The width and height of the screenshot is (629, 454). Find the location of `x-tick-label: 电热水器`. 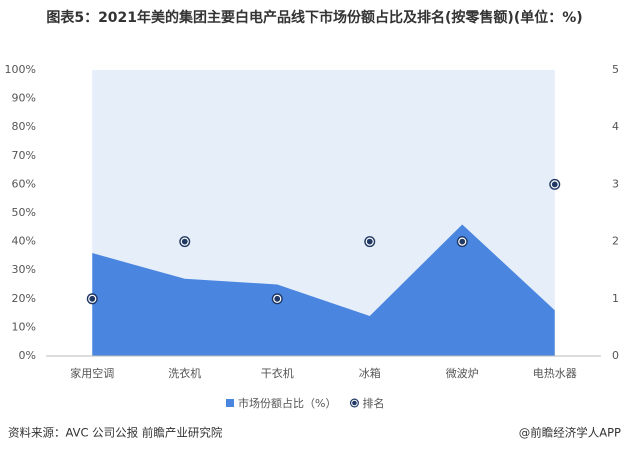

x-tick-label: 电热水器 is located at coordinates (555, 373).